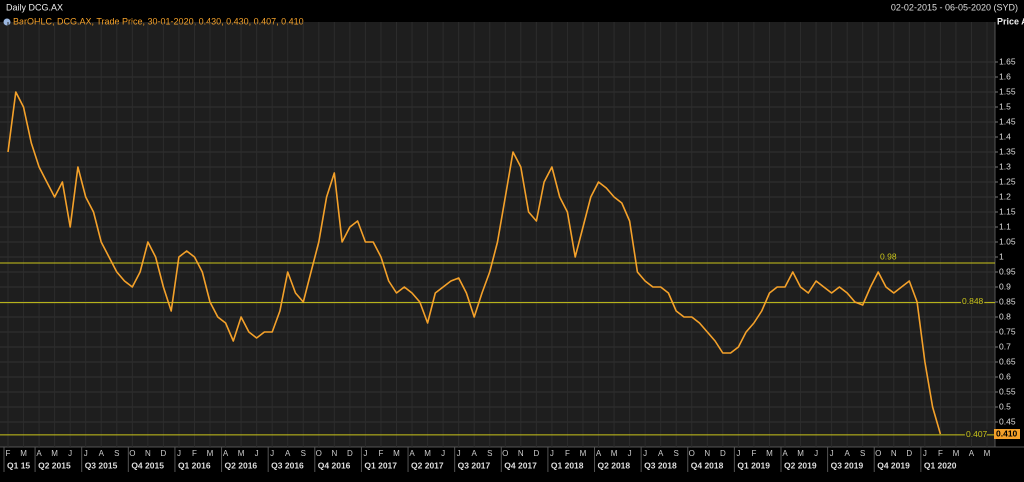 This screenshot has width=1024, height=482. What do you see at coordinates (427, 465) in the screenshot?
I see `quarter-label: Q2 2017` at bounding box center [427, 465].